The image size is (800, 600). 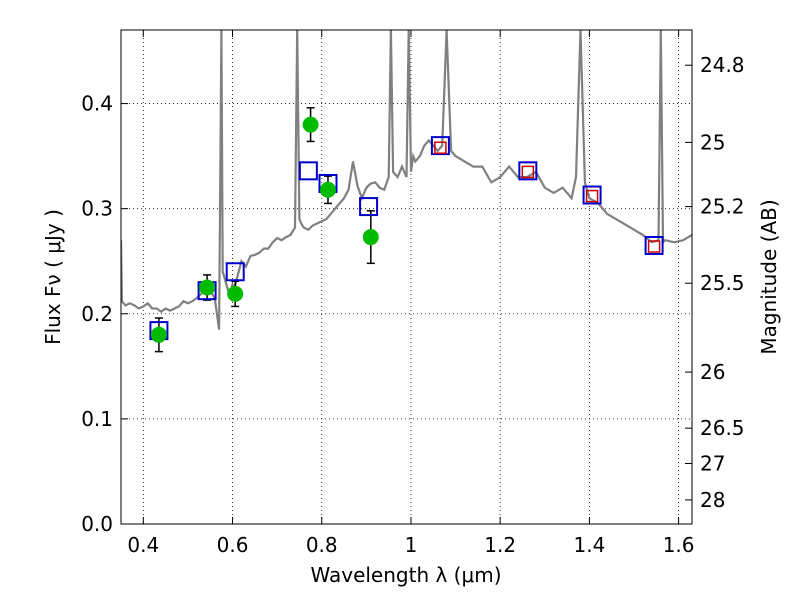 What do you see at coordinates (143, 545) in the screenshot?
I see `x-tick-label: 0.4` at bounding box center [143, 545].